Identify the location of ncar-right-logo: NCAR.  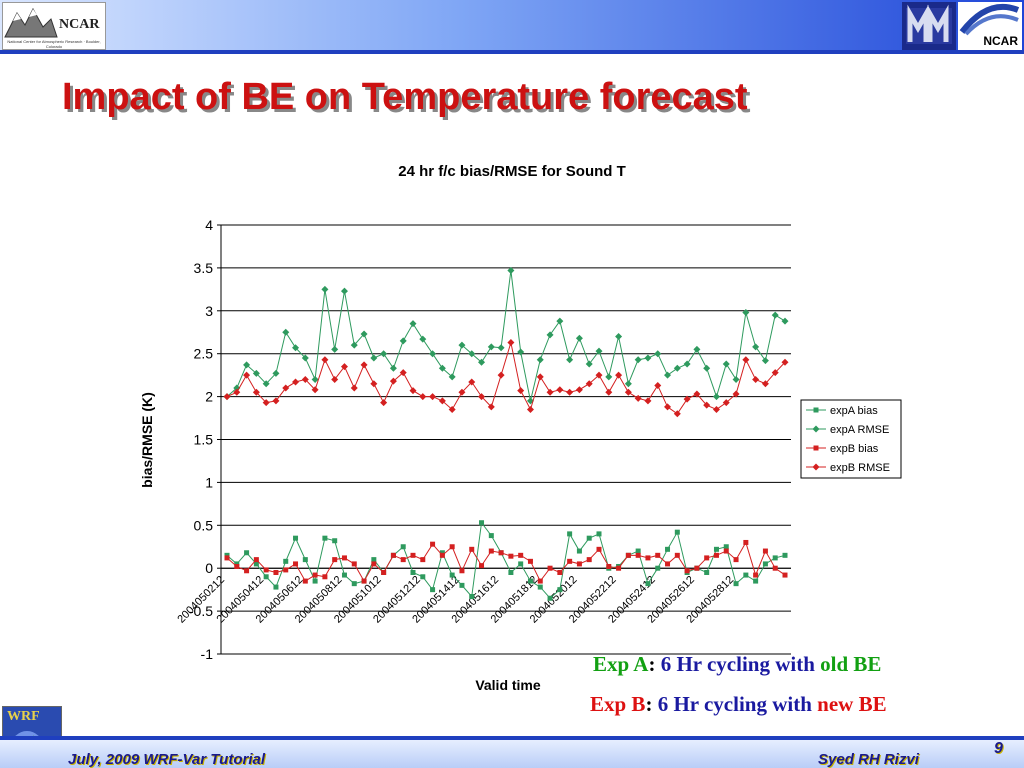
(990, 26).